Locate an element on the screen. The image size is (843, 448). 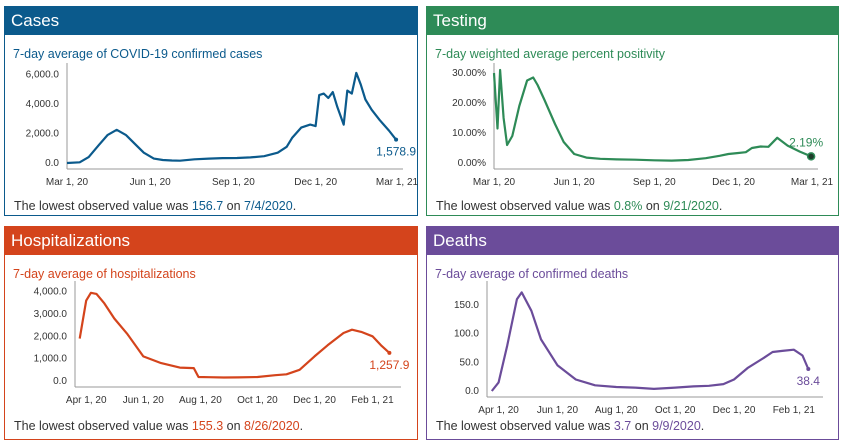
panel-header: Testing is located at coordinates (632, 21).